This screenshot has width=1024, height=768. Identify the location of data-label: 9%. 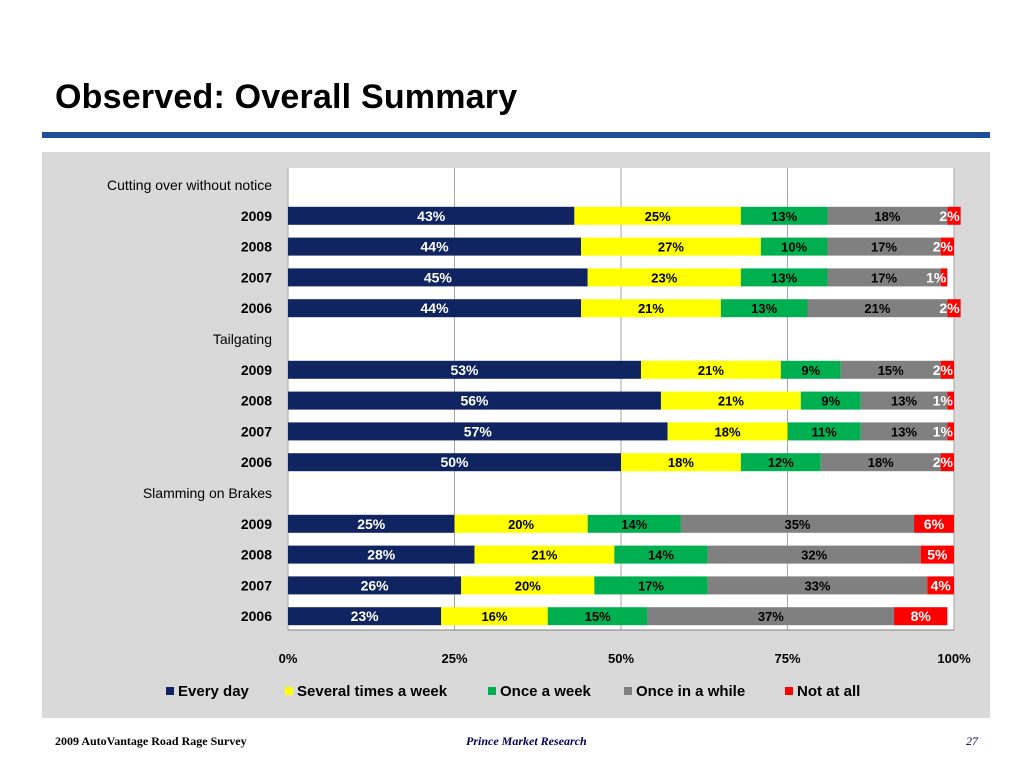
(830, 401).